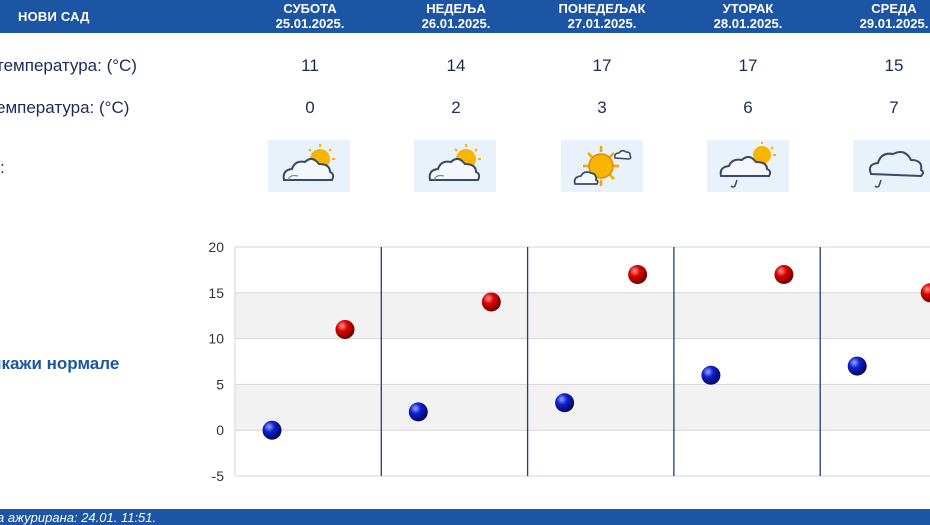 The width and height of the screenshot is (930, 525). I want to click on day-date: 26.01.2025., so click(456, 23).